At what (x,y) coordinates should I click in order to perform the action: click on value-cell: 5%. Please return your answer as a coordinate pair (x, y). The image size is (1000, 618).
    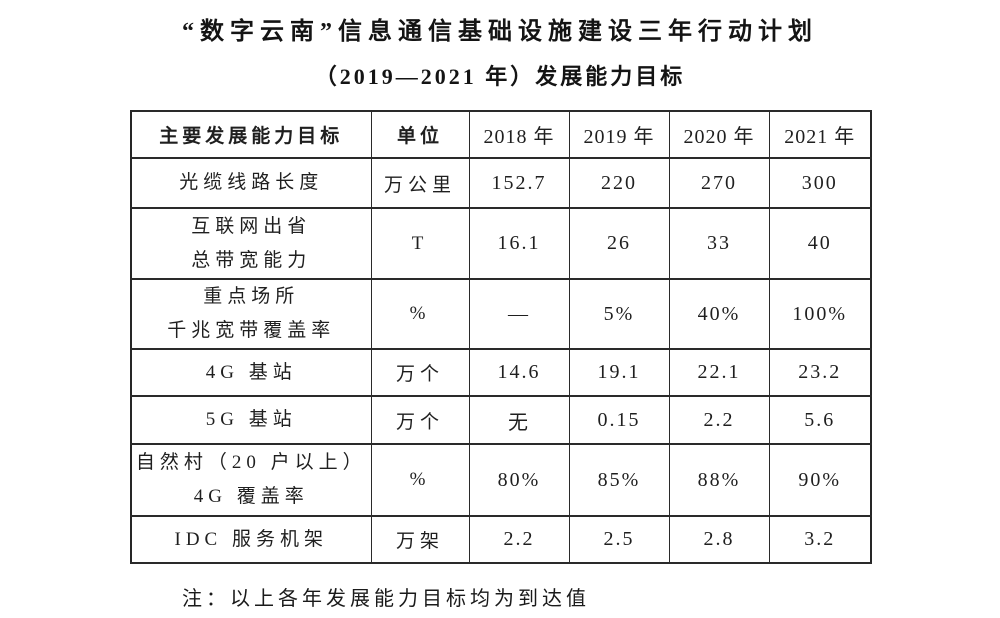
    Looking at the image, I should click on (619, 314).